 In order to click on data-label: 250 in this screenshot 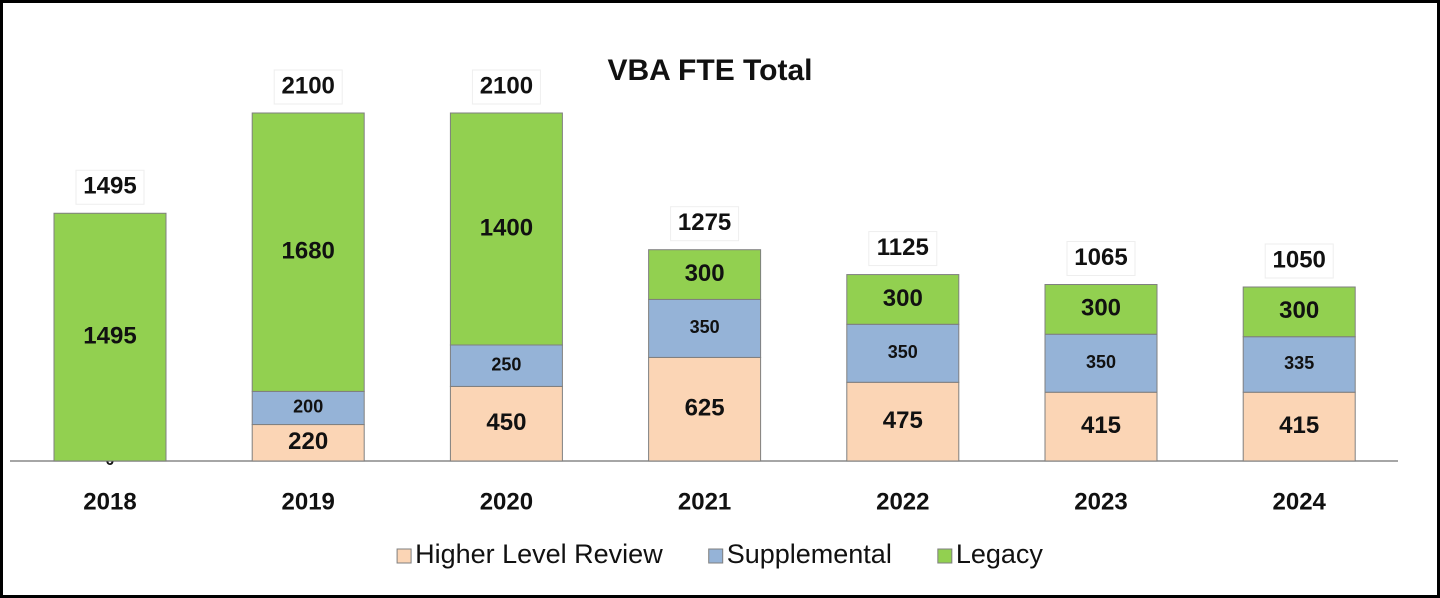, I will do `click(506, 364)`.